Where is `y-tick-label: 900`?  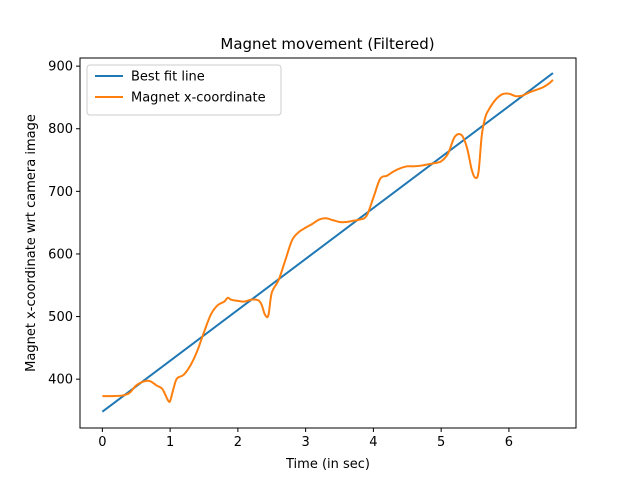
y-tick-label: 900 is located at coordinates (60, 67).